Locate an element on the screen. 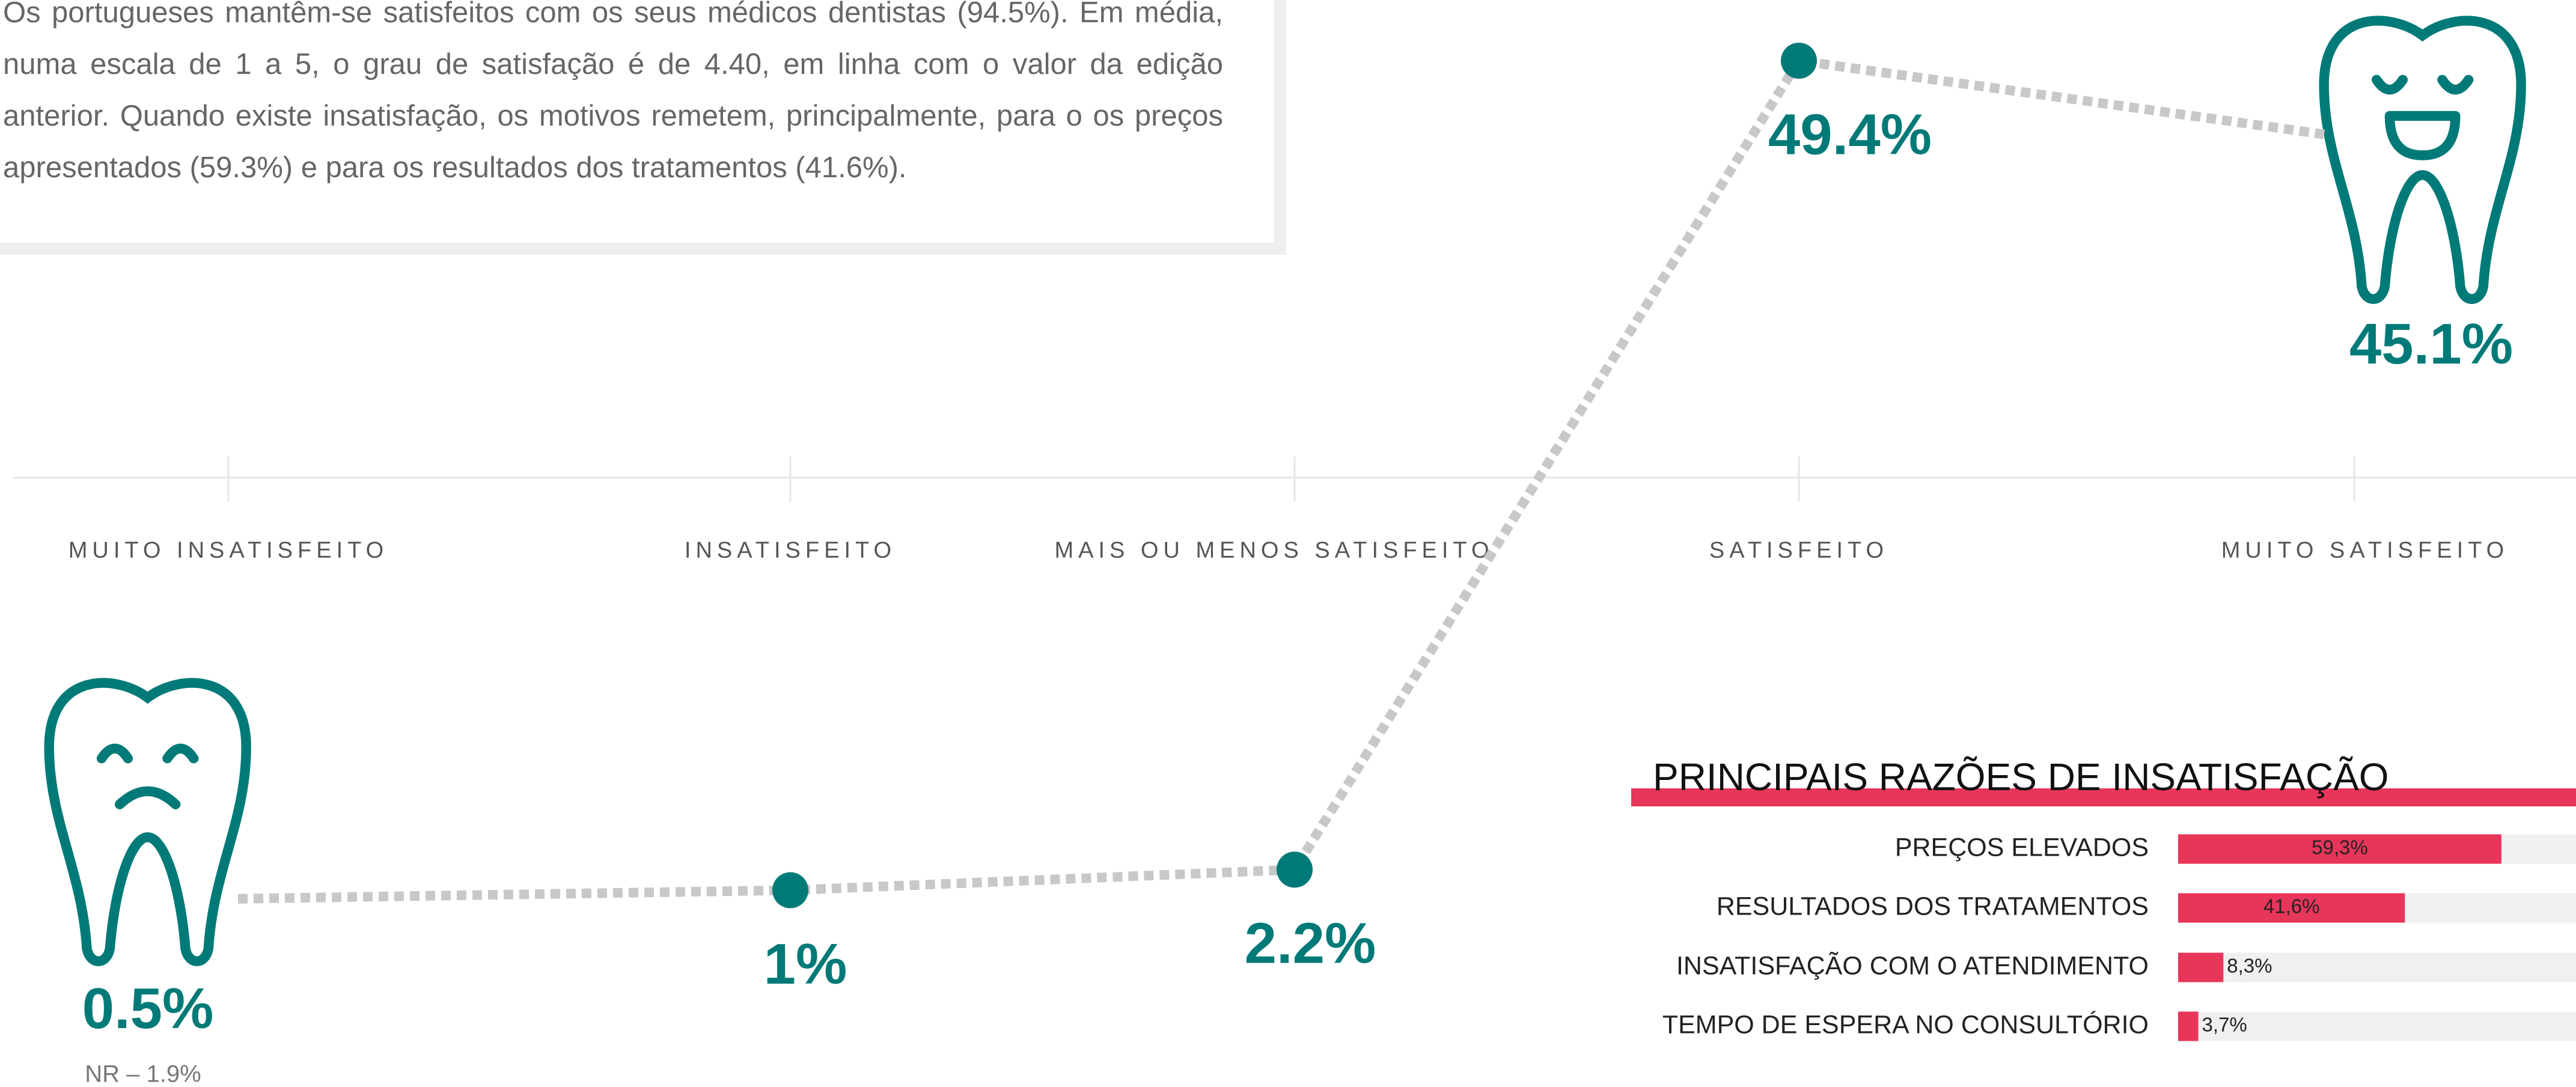  chart-title: PRINCIPAIS RAZÕES DE INSATISFAÇÃO is located at coordinates (2021, 777).